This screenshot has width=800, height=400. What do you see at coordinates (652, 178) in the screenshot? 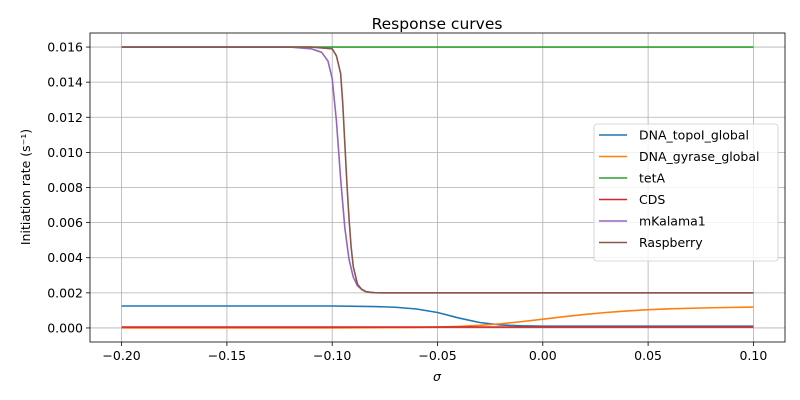
I see `legend-label-teta: tetA` at bounding box center [652, 178].